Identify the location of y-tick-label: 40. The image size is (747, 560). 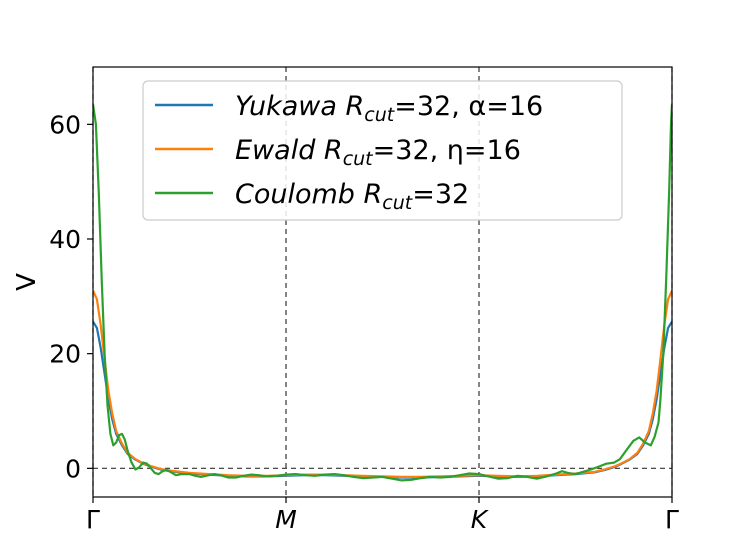
(65, 239).